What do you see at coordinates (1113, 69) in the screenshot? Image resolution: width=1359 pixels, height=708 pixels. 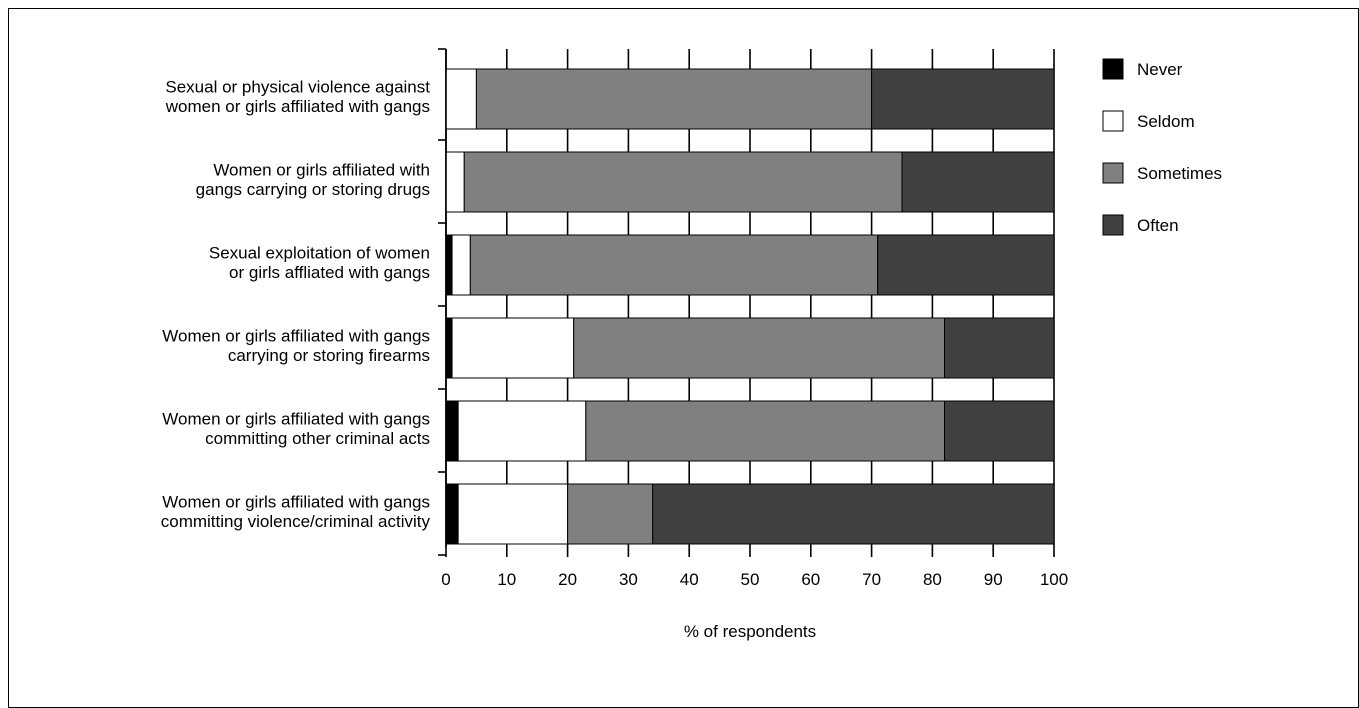 I see `legend-swatch-never` at bounding box center [1113, 69].